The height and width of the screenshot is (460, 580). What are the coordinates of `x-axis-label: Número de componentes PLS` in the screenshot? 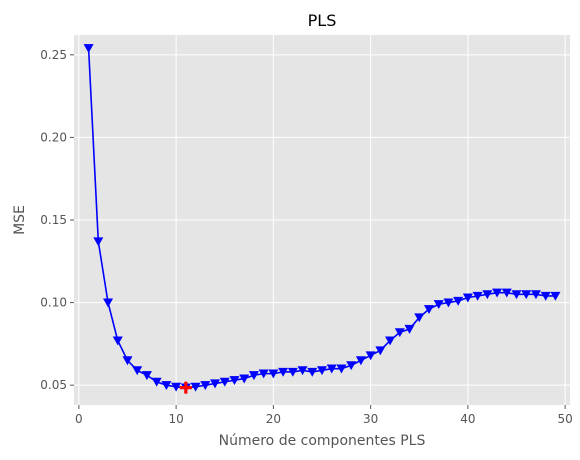 It's located at (322, 441).